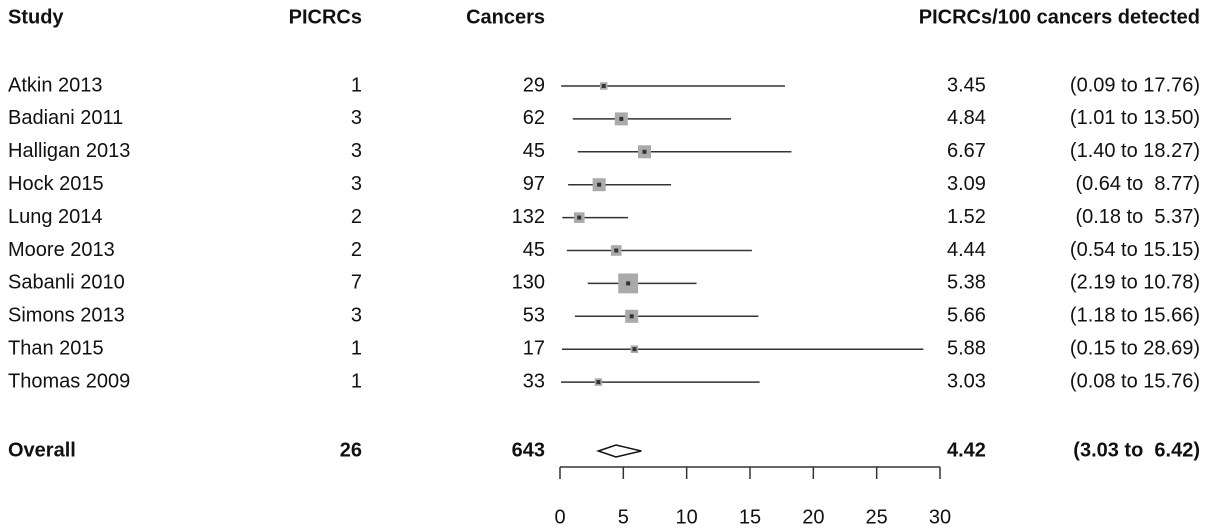  Describe the element at coordinates (351, 450) in the screenshot. I see `overall-picrcs: 26` at that location.